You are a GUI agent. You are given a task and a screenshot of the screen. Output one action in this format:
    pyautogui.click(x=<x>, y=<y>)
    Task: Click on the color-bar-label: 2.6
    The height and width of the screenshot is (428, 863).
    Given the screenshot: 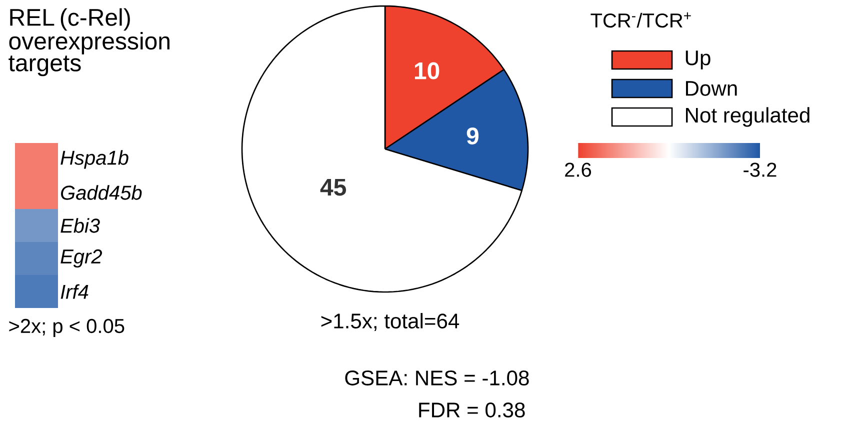 What is the action you would take?
    pyautogui.click(x=578, y=169)
    